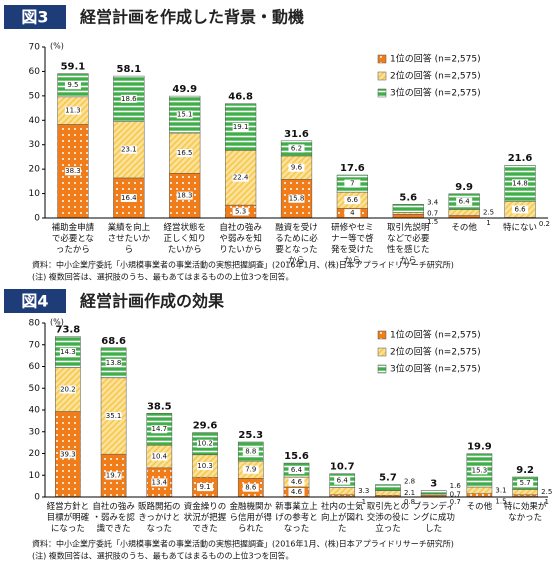 Image resolution: width=557 pixels, height=561 pixels. I want to click on total-label: 3, so click(433, 483).